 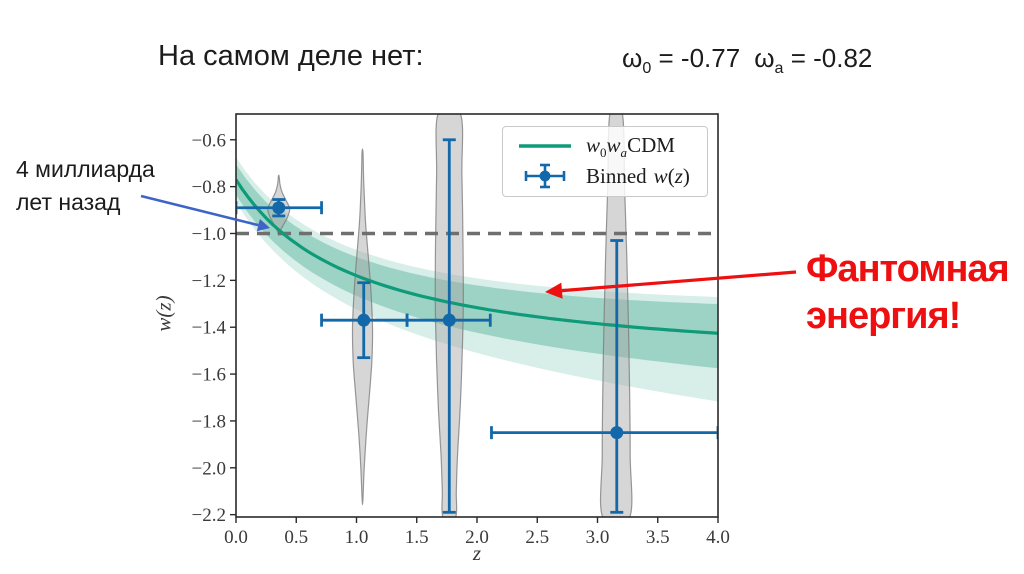 What do you see at coordinates (209, 468) in the screenshot?
I see `y-tick-label: −2.0` at bounding box center [209, 468].